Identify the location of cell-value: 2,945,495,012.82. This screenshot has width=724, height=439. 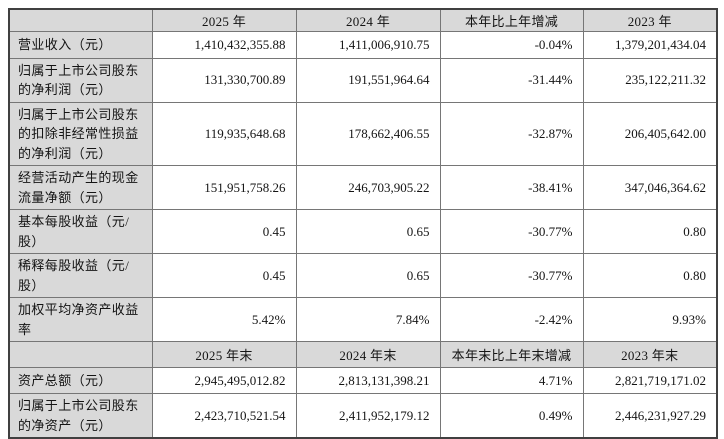
(224, 380).